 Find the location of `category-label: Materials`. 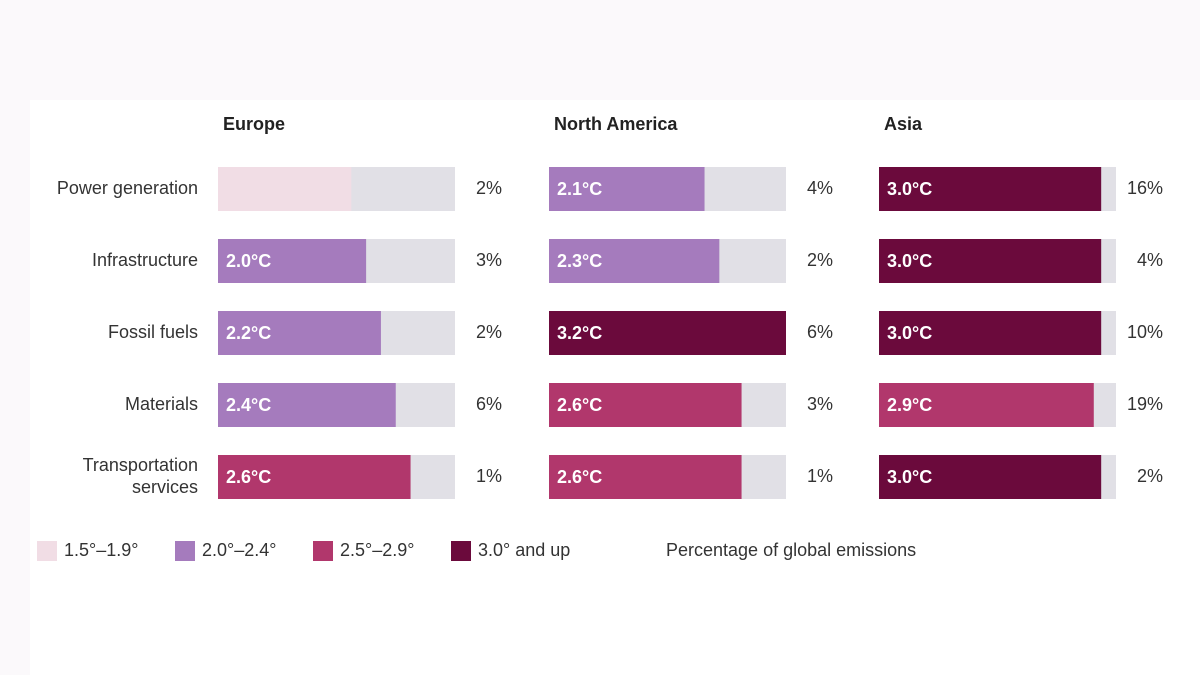

category-label: Materials is located at coordinates (161, 404).